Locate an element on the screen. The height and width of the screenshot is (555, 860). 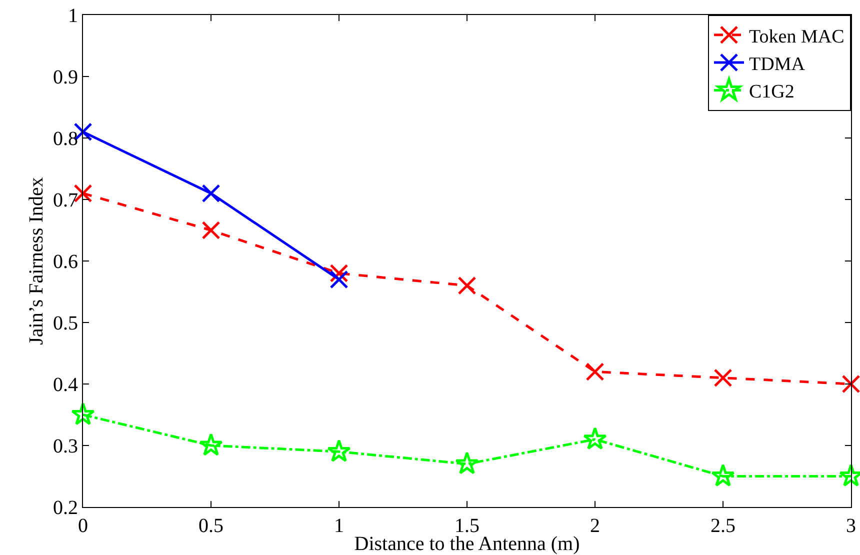
x-tick-label: 2 is located at coordinates (595, 526).